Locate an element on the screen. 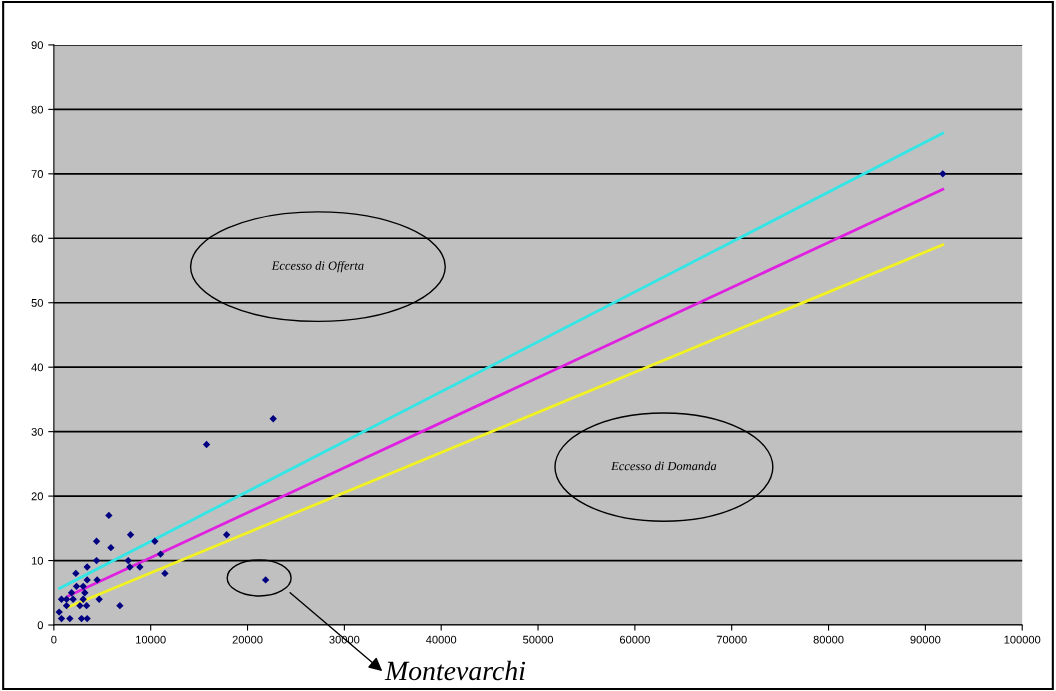 This screenshot has width=1056, height=691. y-tick-label: 60 is located at coordinates (37, 238).